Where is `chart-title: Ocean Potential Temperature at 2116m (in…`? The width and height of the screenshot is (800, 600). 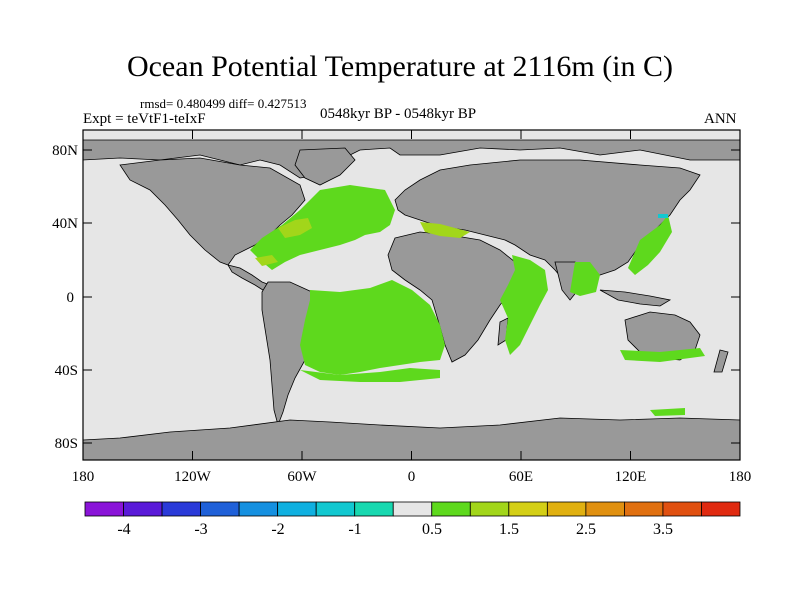
chart-title: Ocean Potential Temperature at 2116m (in… is located at coordinates (400, 66).